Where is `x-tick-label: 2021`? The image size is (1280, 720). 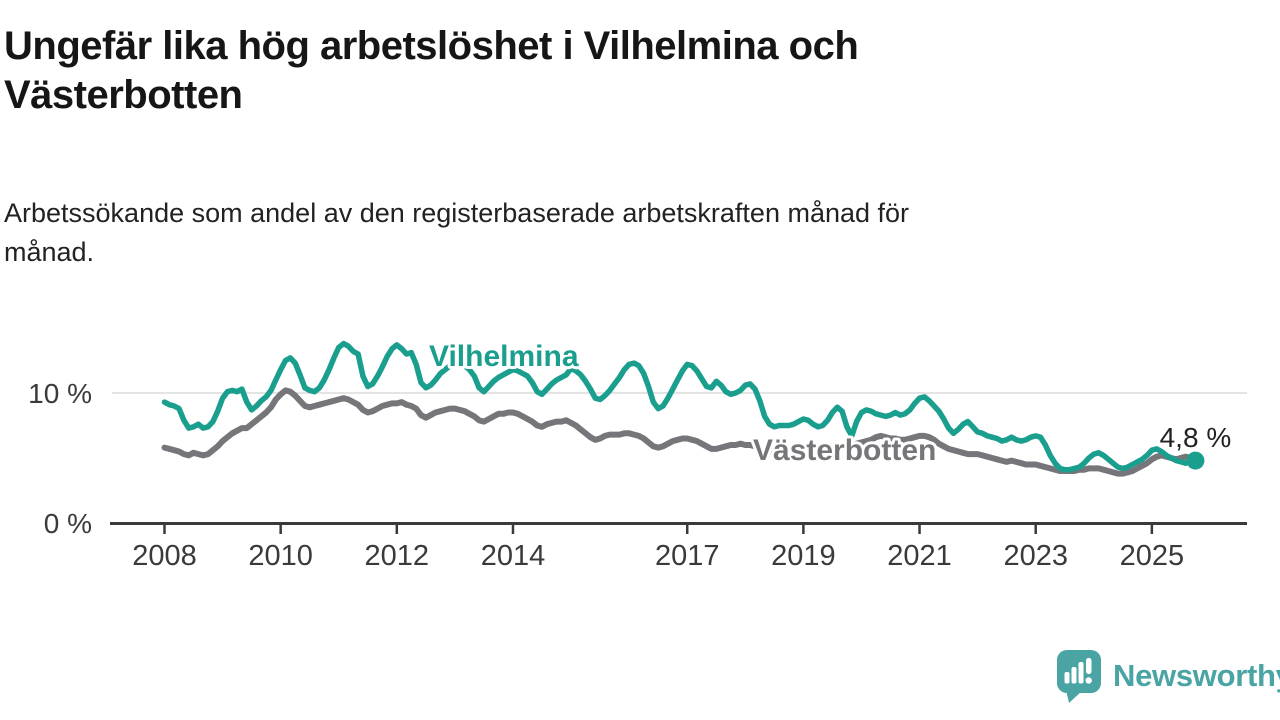
x-tick-label: 2021 is located at coordinates (919, 556).